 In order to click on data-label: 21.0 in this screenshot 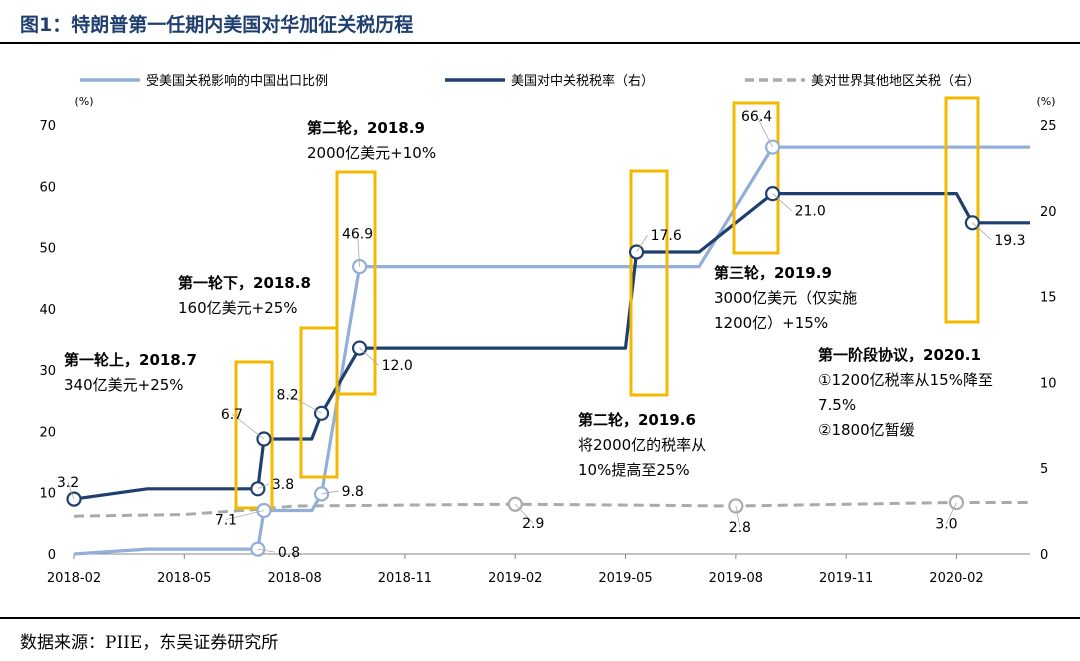, I will do `click(810, 212)`.